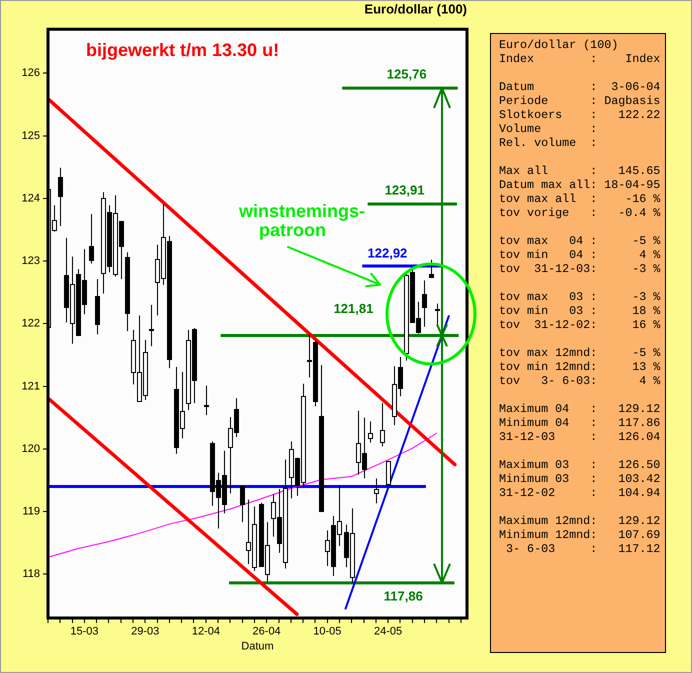 This screenshot has width=692, height=673. What do you see at coordinates (84, 632) in the screenshot?
I see `x-tick-label: 15-03` at bounding box center [84, 632].